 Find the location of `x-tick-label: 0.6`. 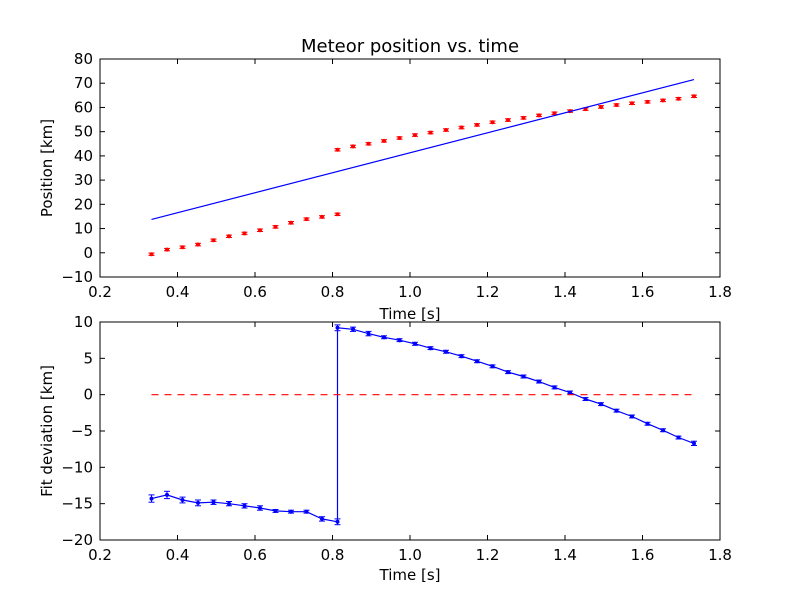

x-tick-label: 0.6 is located at coordinates (255, 555).